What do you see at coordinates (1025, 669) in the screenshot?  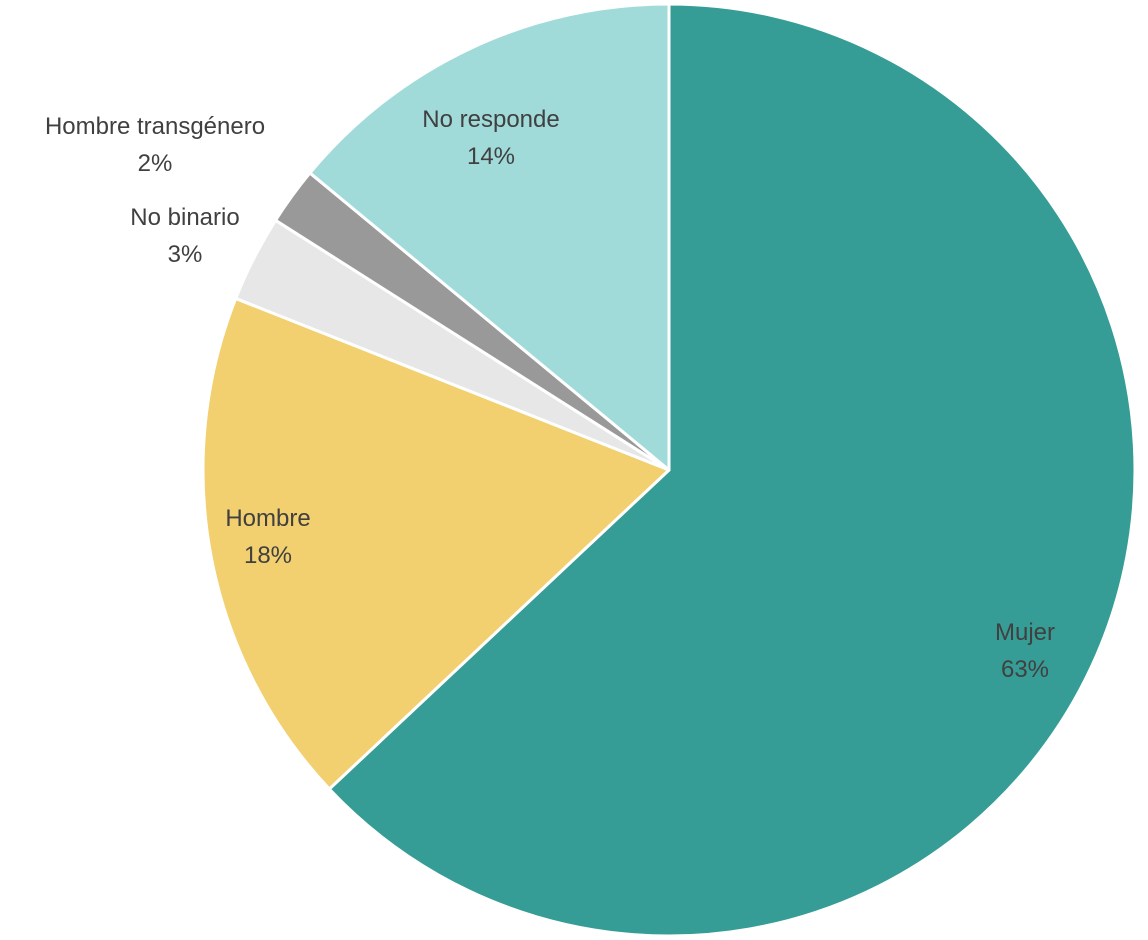 I see `slice-percent-mujer: 63%` at bounding box center [1025, 669].